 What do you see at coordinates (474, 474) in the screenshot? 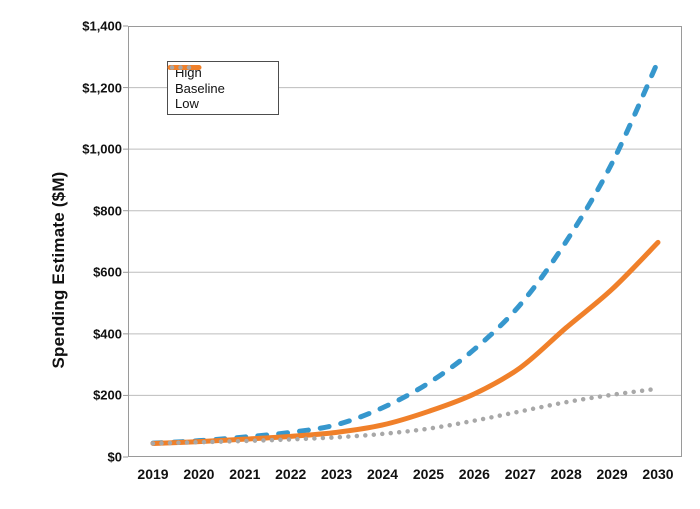
I see `x-tick-label: 2026` at bounding box center [474, 474].